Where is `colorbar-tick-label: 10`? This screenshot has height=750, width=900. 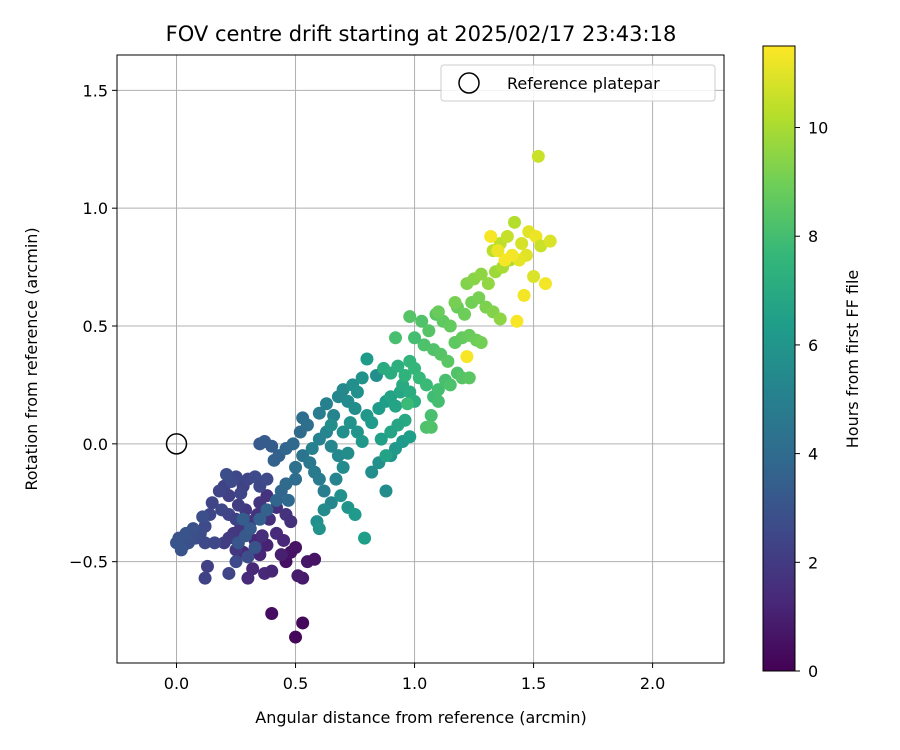 colorbar-tick-label: 10 is located at coordinates (818, 128).